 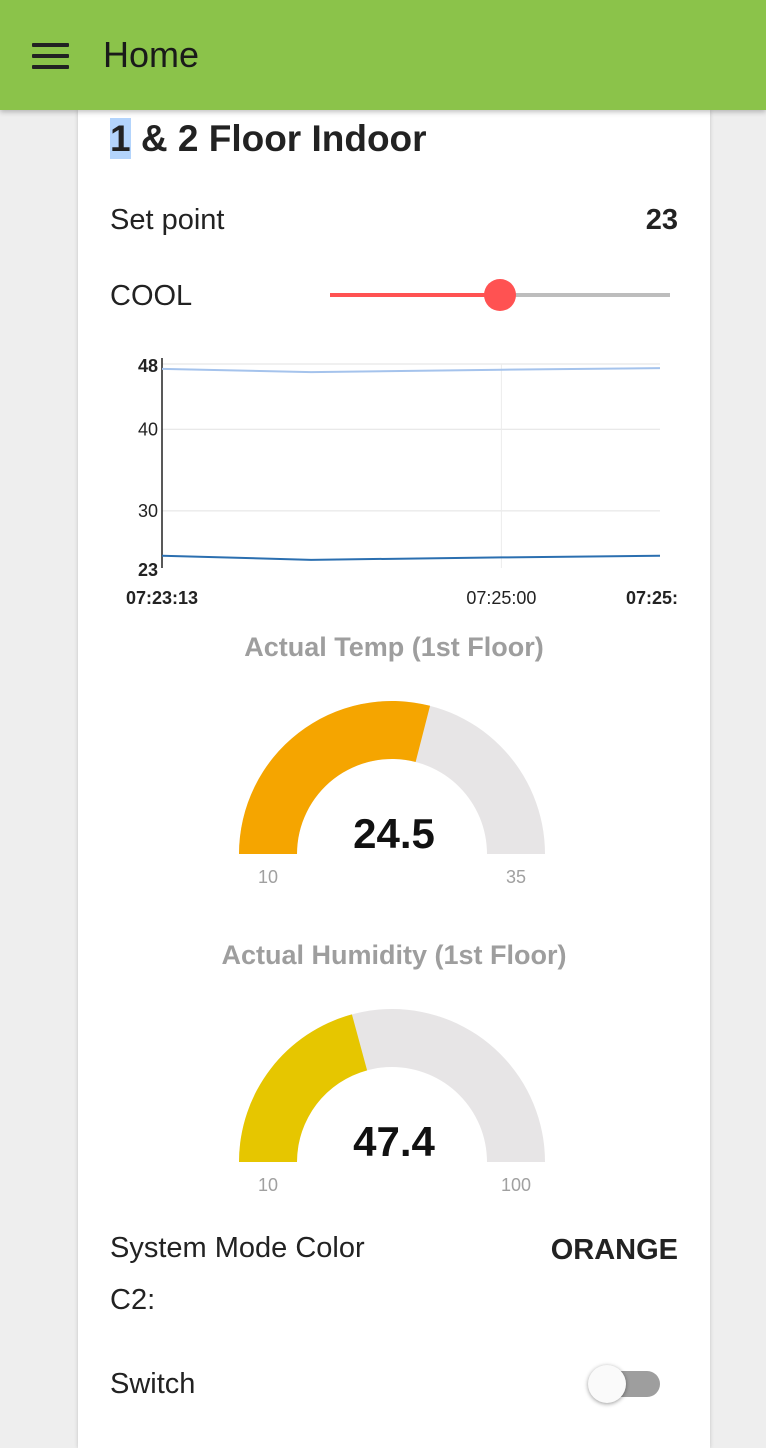 What do you see at coordinates (167, 220) in the screenshot?
I see `setpoint-label: Set point` at bounding box center [167, 220].